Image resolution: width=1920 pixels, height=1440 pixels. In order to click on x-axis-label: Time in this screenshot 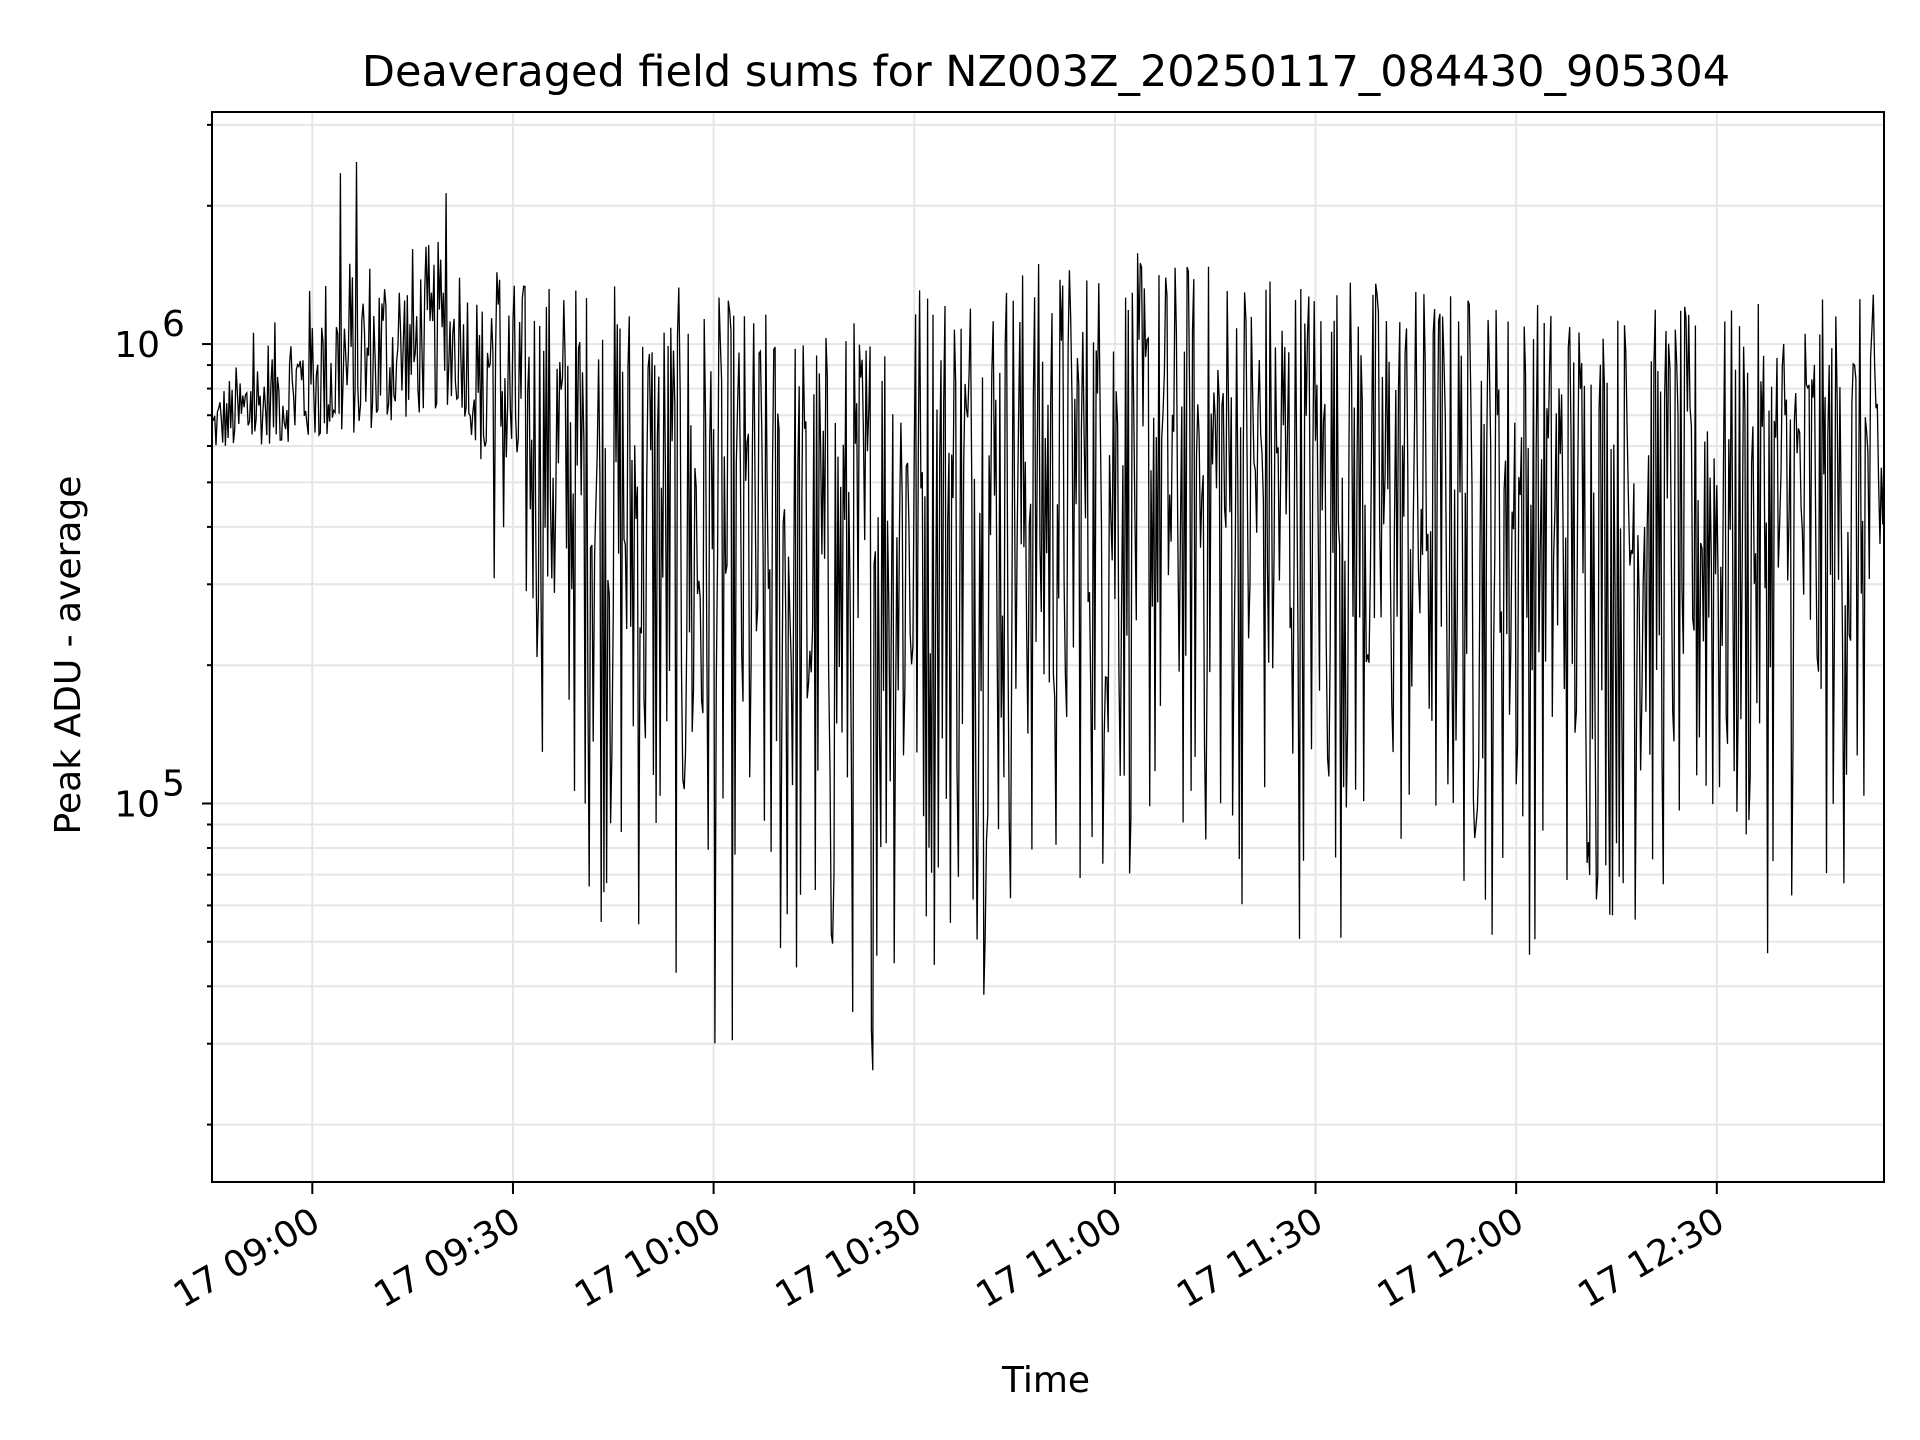, I will do `click(1045, 1380)`.